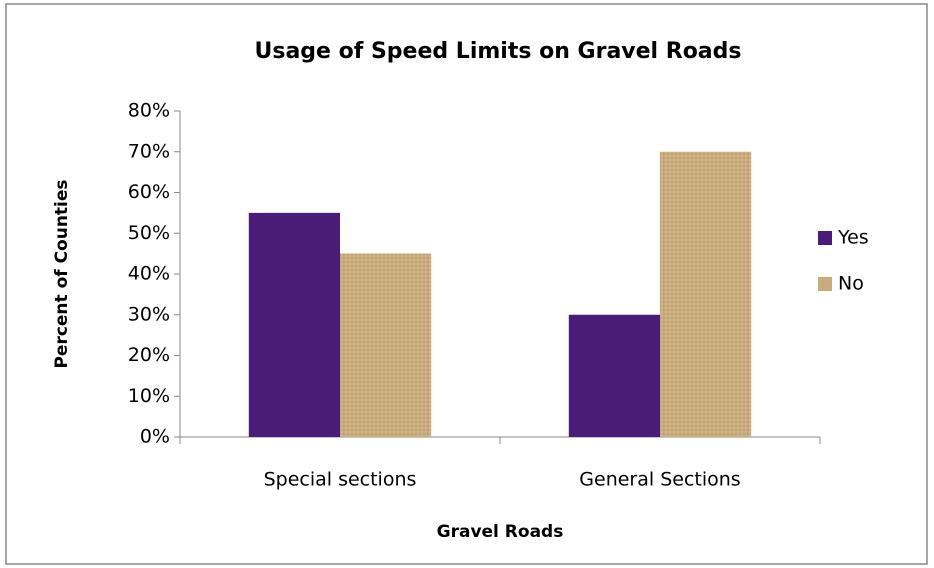 The height and width of the screenshot is (568, 934). I want to click on x-tick-label: Special sections, so click(340, 480).